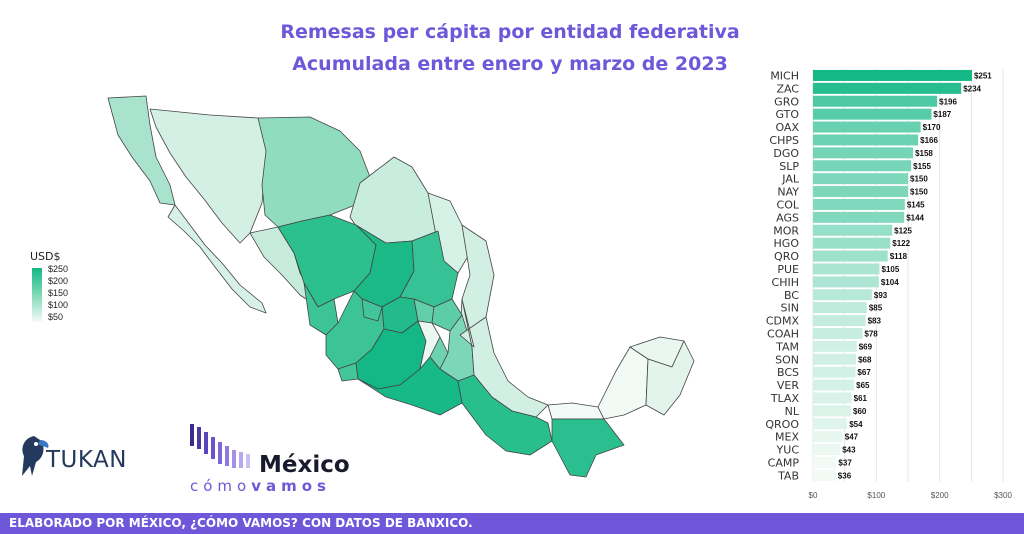  I want to click on data-label: $47, so click(852, 437).